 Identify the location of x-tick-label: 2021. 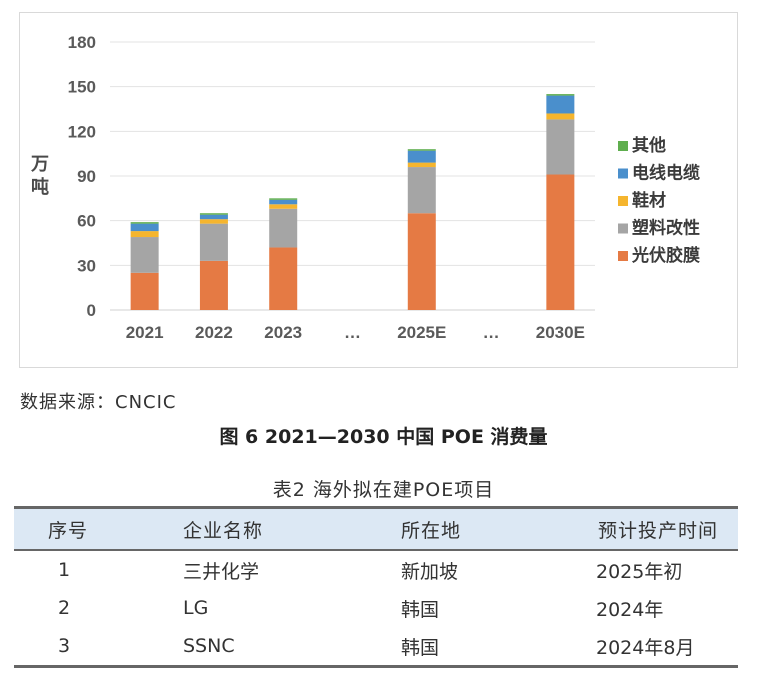
(145, 332).